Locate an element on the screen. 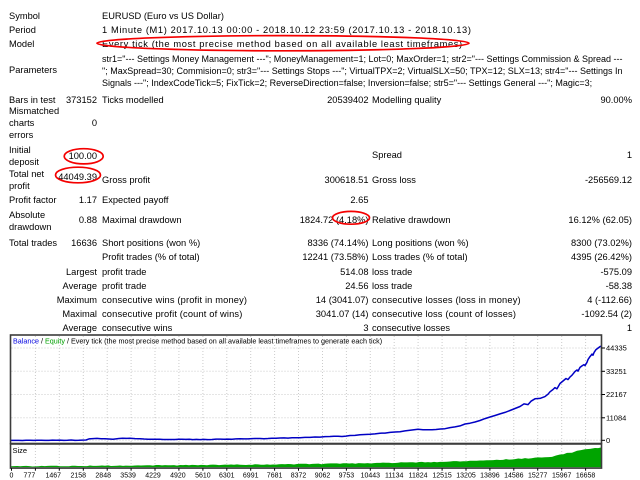 This screenshot has width=640, height=480. svg-text: 15967 is located at coordinates (562, 476).